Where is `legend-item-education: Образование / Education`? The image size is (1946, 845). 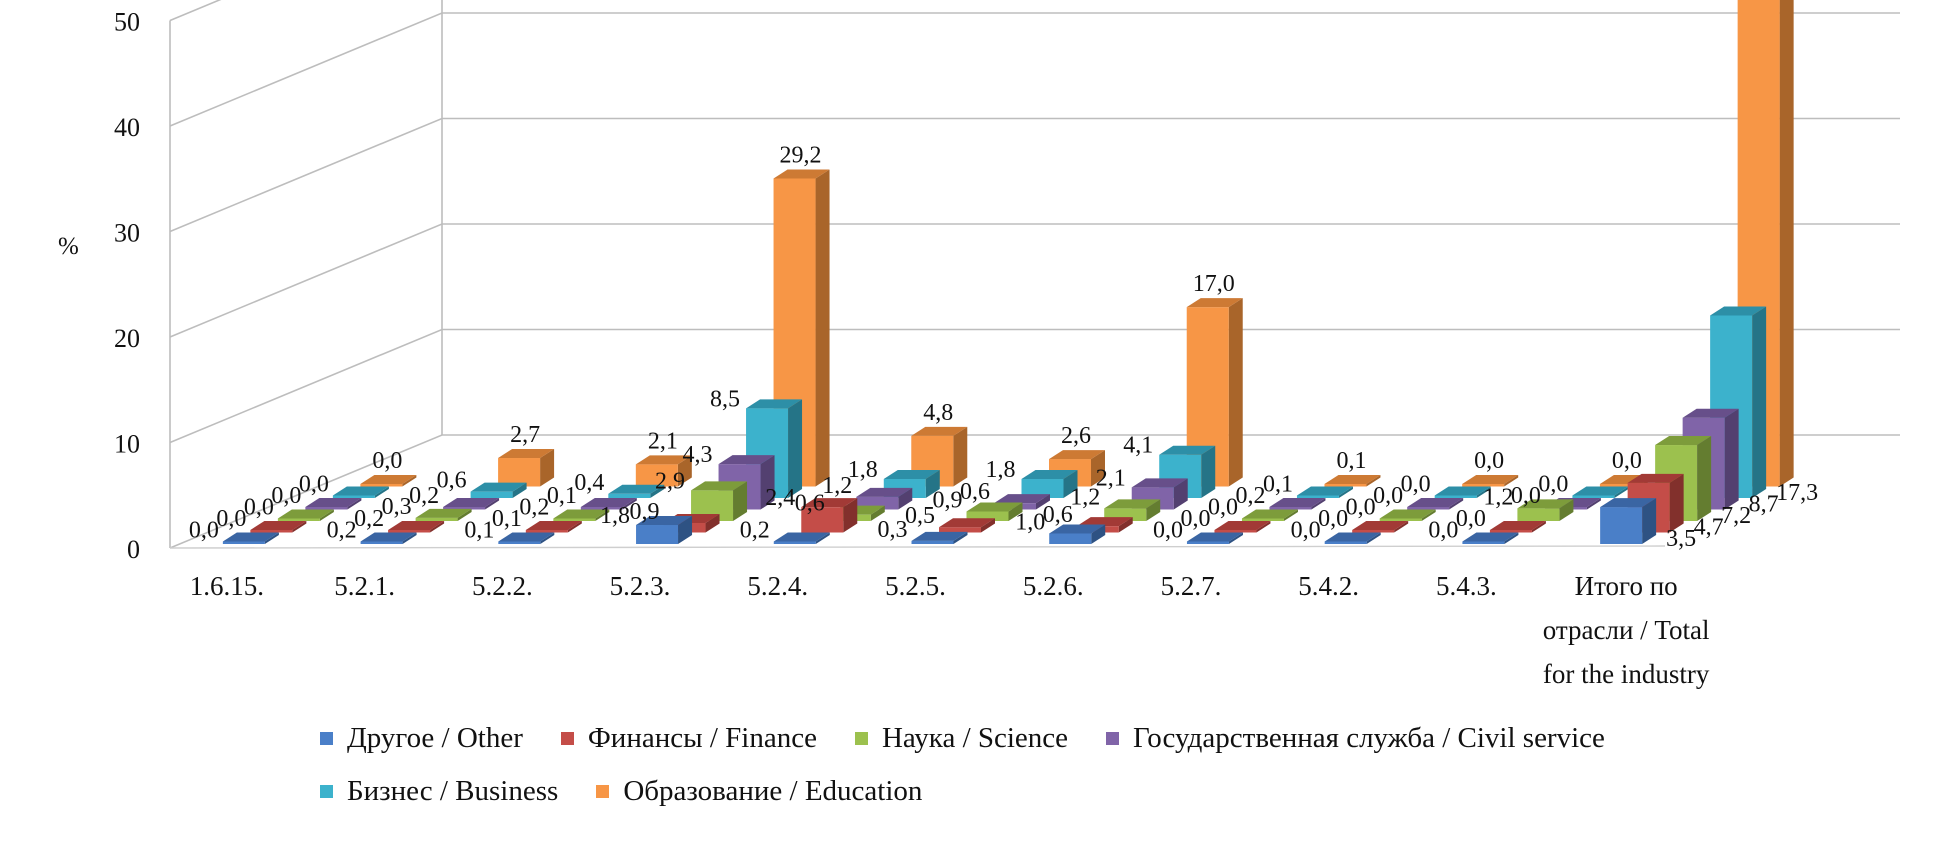
legend-item-education: Образование / Education is located at coordinates (759, 791).